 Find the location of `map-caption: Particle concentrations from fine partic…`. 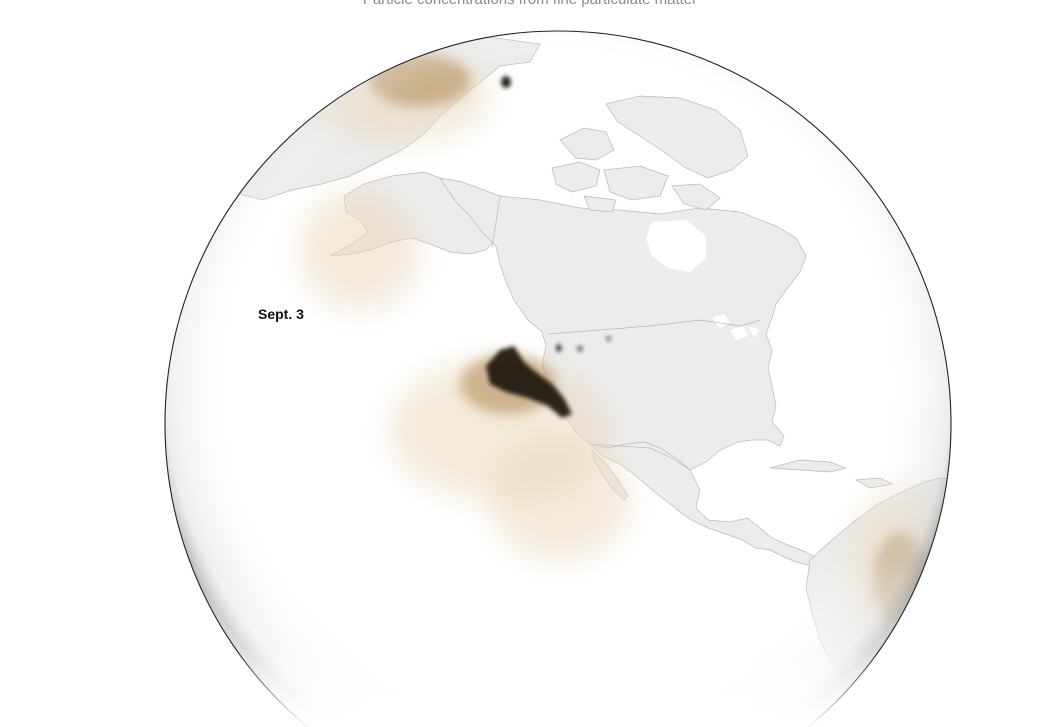

map-caption: Particle concentrations from fine partic… is located at coordinates (530, 4).